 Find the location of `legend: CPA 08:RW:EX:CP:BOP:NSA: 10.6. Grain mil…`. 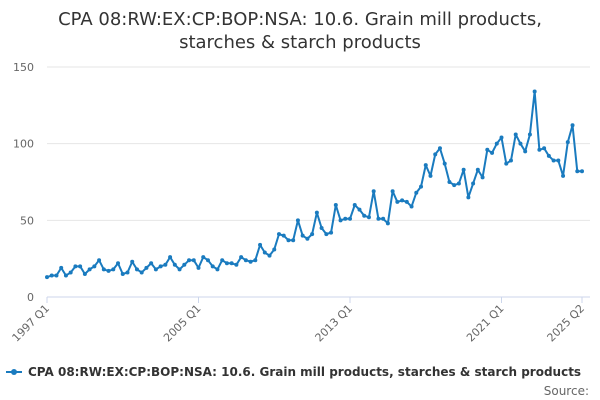

legend: CPA 08:RW:EX:CP:BOP:NSA: 10.6. Grain mil… is located at coordinates (293, 372).